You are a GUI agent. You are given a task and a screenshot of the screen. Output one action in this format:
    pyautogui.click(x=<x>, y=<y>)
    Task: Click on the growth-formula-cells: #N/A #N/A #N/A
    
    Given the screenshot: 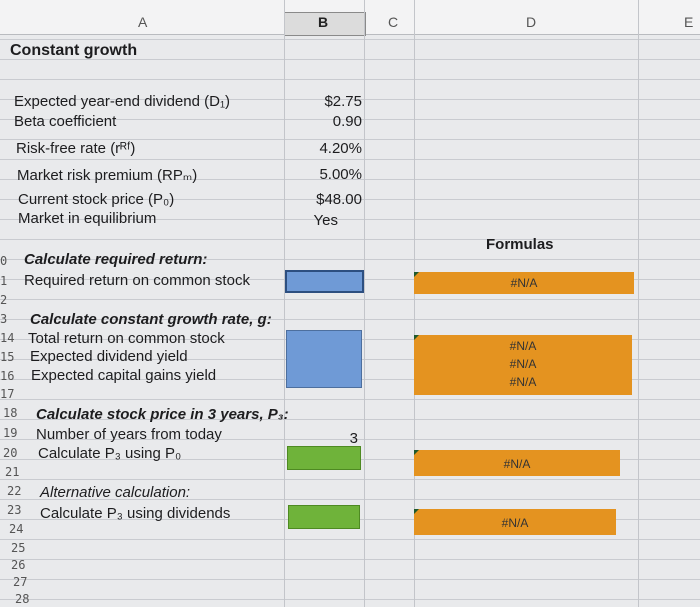 What is the action you would take?
    pyautogui.click(x=523, y=365)
    